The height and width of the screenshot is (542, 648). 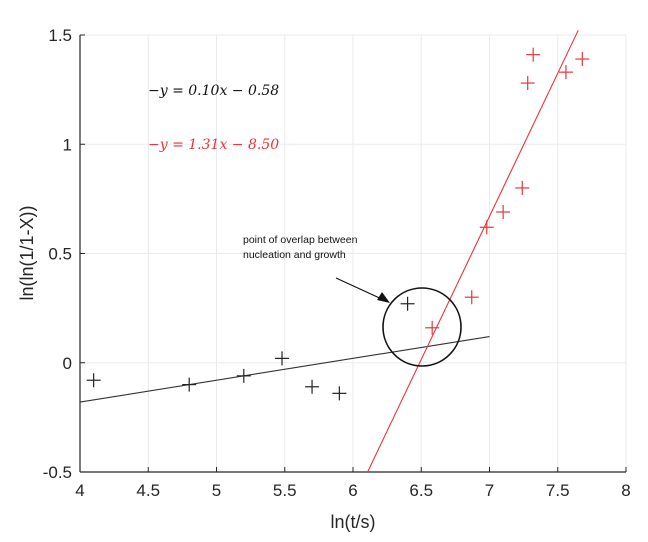 What do you see at coordinates (489, 490) in the screenshot?
I see `x-tick-label: 7` at bounding box center [489, 490].